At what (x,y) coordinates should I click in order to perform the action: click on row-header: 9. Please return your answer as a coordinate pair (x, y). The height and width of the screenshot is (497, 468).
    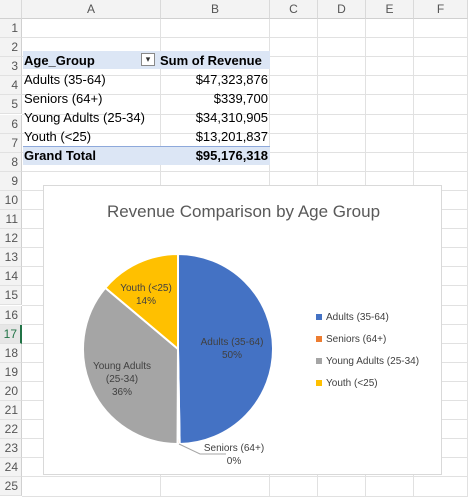
    Looking at the image, I should click on (11, 181).